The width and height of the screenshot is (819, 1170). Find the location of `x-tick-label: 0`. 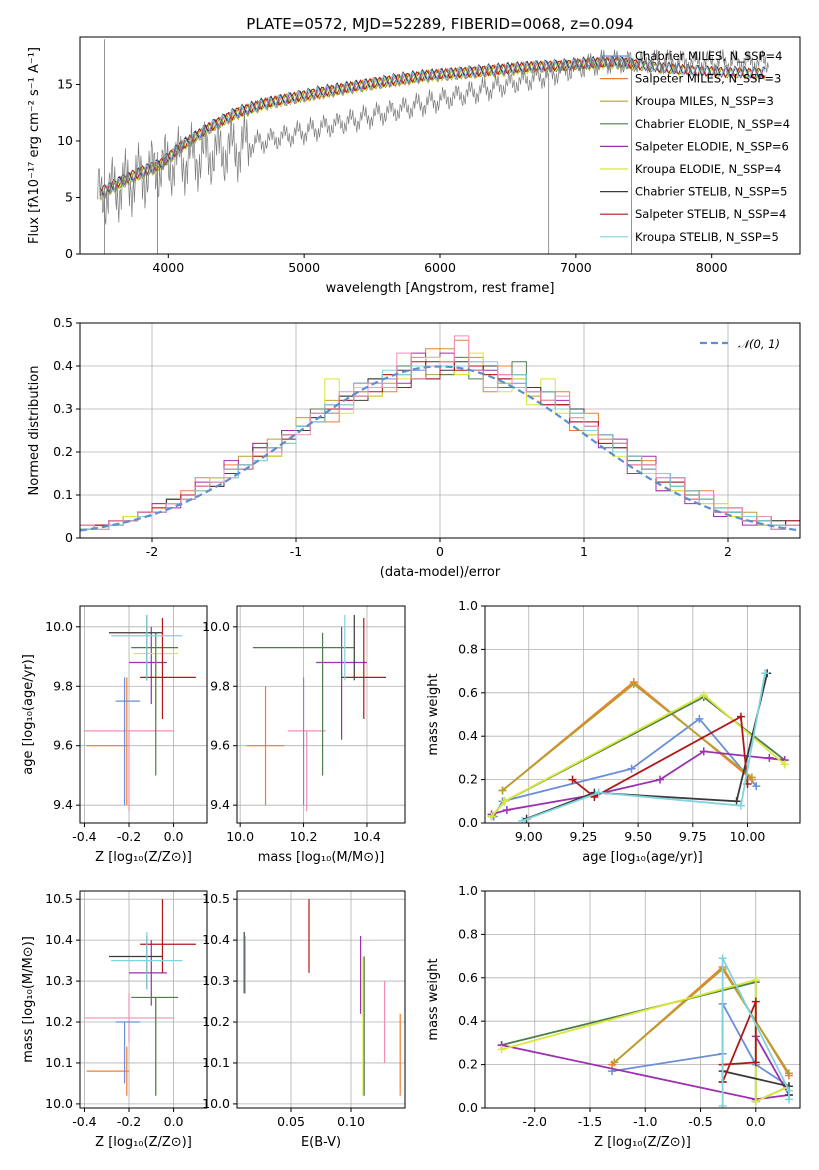

x-tick-label: 0 is located at coordinates (440, 551).